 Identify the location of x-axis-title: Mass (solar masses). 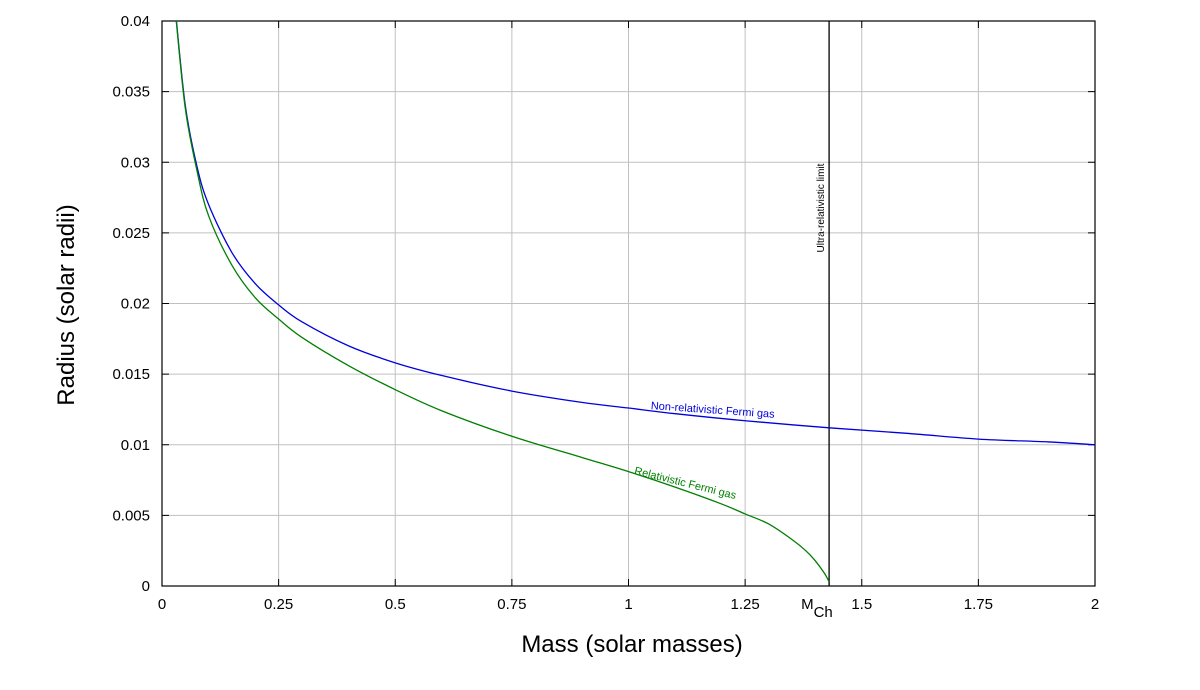
(631, 644).